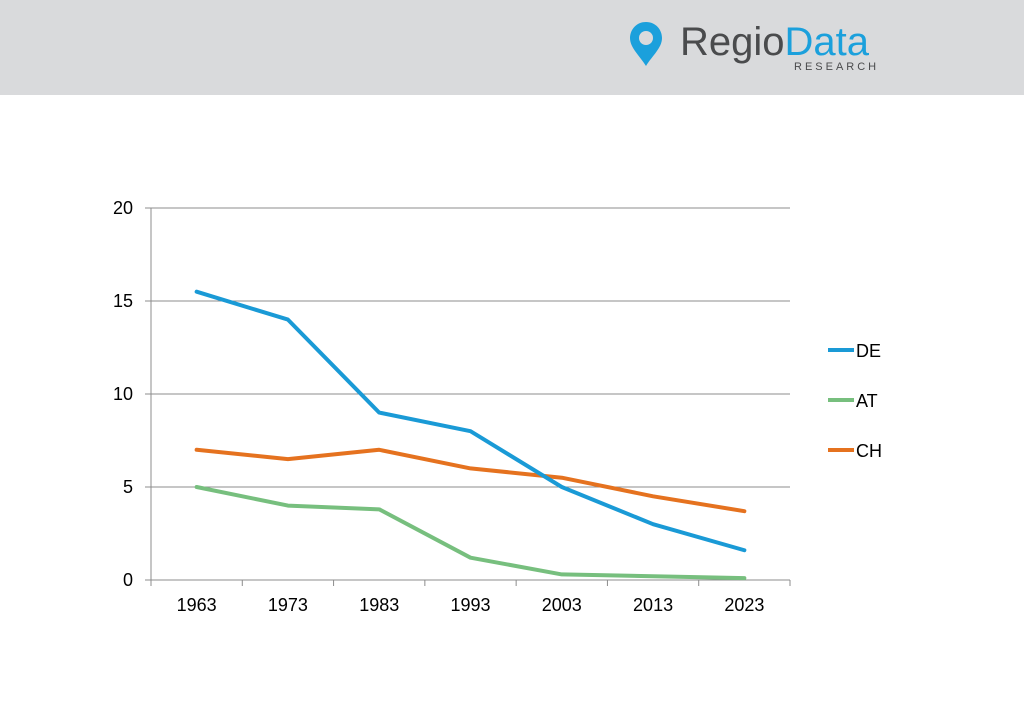  Describe the element at coordinates (837, 67) in the screenshot. I see `logo-subtitle: RESEARCH` at that location.